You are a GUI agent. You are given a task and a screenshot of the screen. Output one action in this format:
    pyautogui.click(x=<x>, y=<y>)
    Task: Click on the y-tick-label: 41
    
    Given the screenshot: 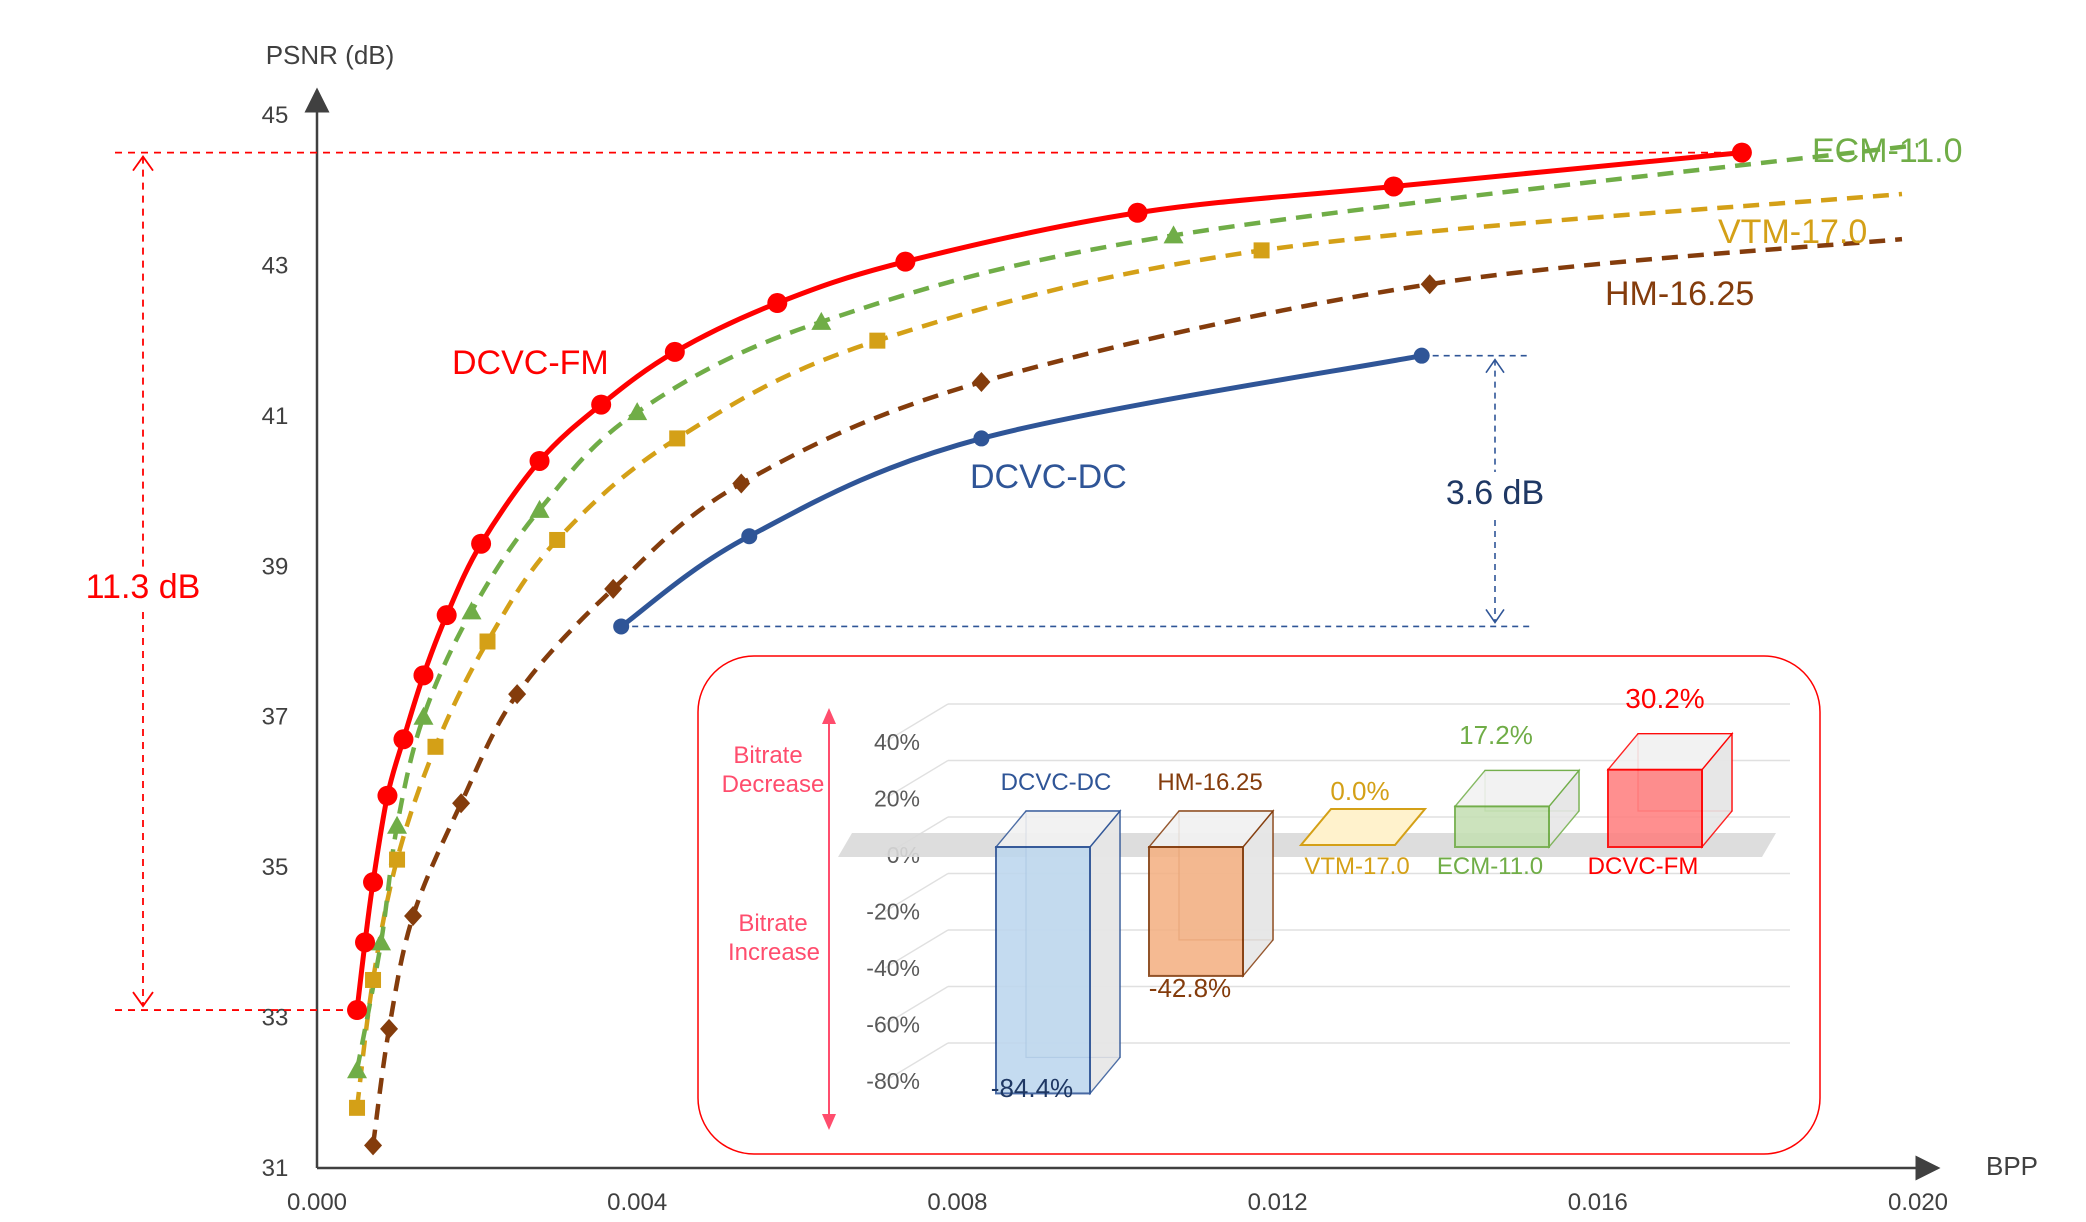 What is the action you would take?
    pyautogui.click(x=275, y=416)
    